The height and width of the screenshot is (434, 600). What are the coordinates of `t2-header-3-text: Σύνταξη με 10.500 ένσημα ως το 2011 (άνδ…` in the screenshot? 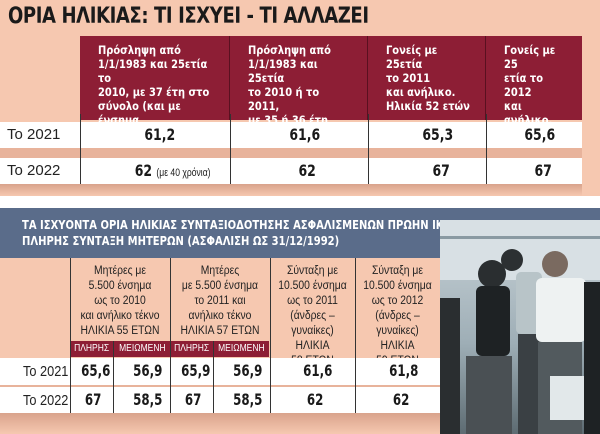 It's located at (312, 316).